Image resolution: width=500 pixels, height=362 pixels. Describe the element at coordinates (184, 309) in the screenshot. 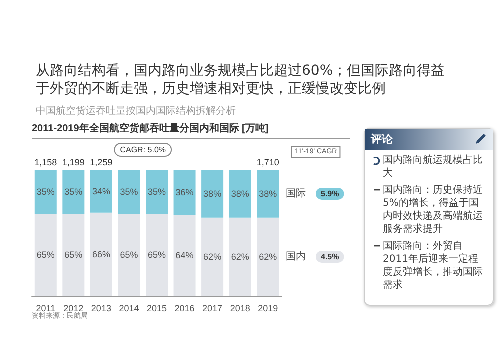

I see `x-tick-label: 2016` at that location.